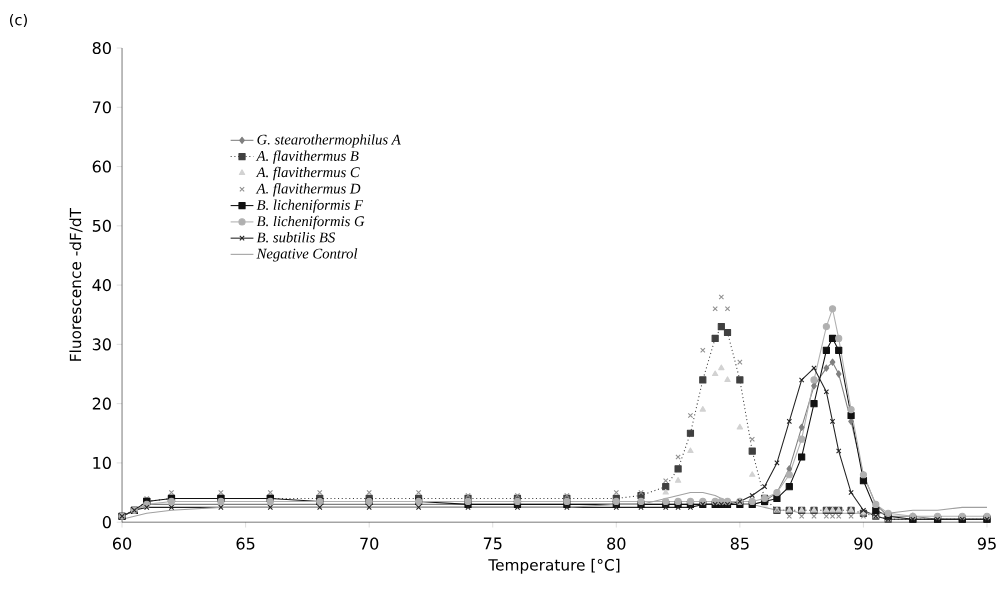 The width and height of the screenshot is (1003, 604). I want to click on y-tick-label: 50, so click(101, 225).